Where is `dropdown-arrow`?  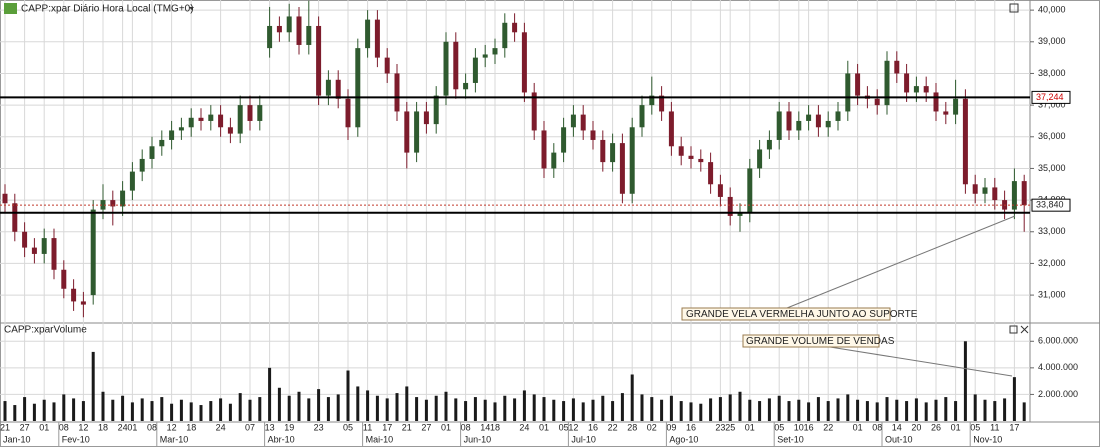 dropdown-arrow is located at coordinates (191, 8).